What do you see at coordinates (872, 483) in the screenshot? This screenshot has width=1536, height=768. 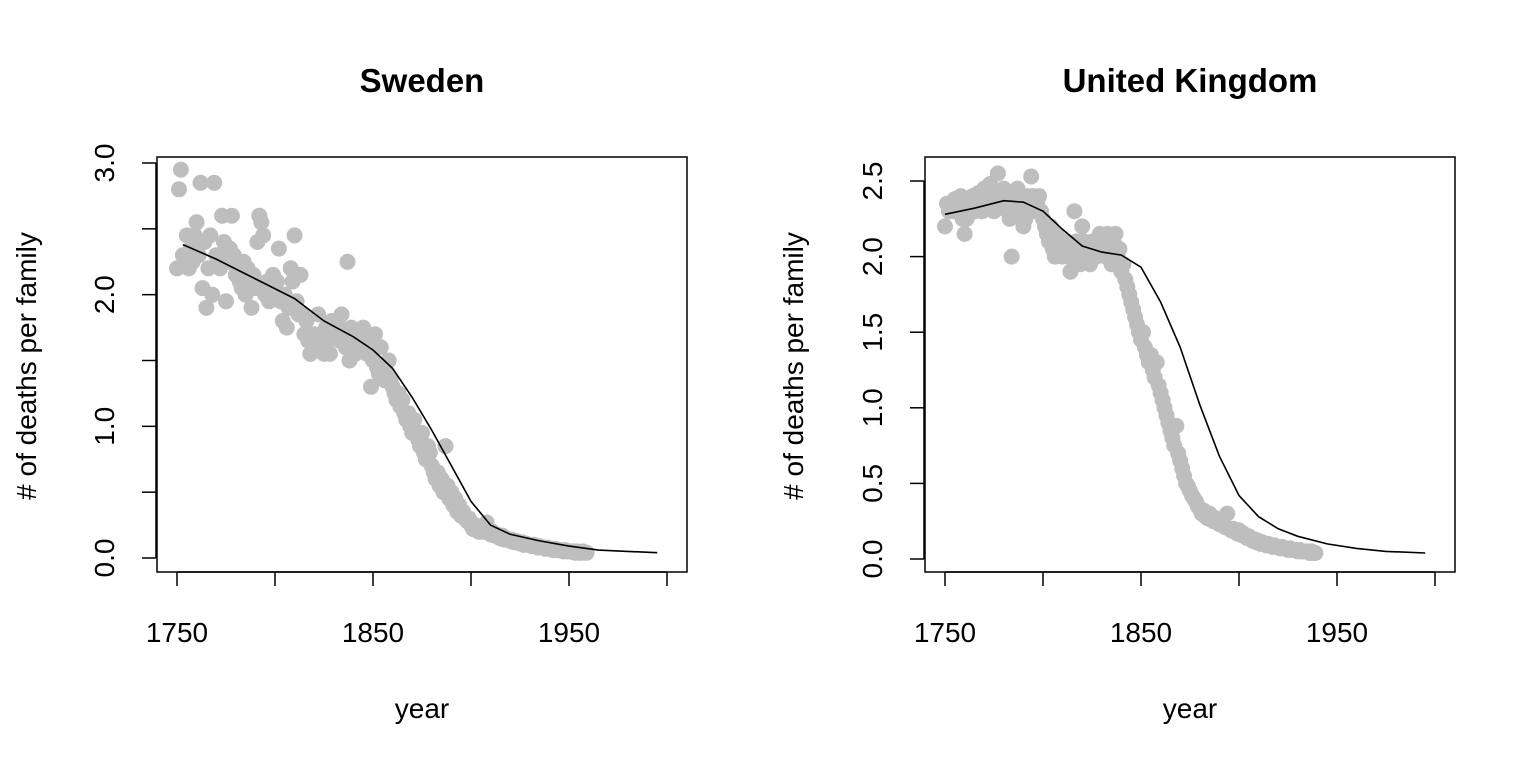 I see `y-tick-label: 0.5` at bounding box center [872, 483].